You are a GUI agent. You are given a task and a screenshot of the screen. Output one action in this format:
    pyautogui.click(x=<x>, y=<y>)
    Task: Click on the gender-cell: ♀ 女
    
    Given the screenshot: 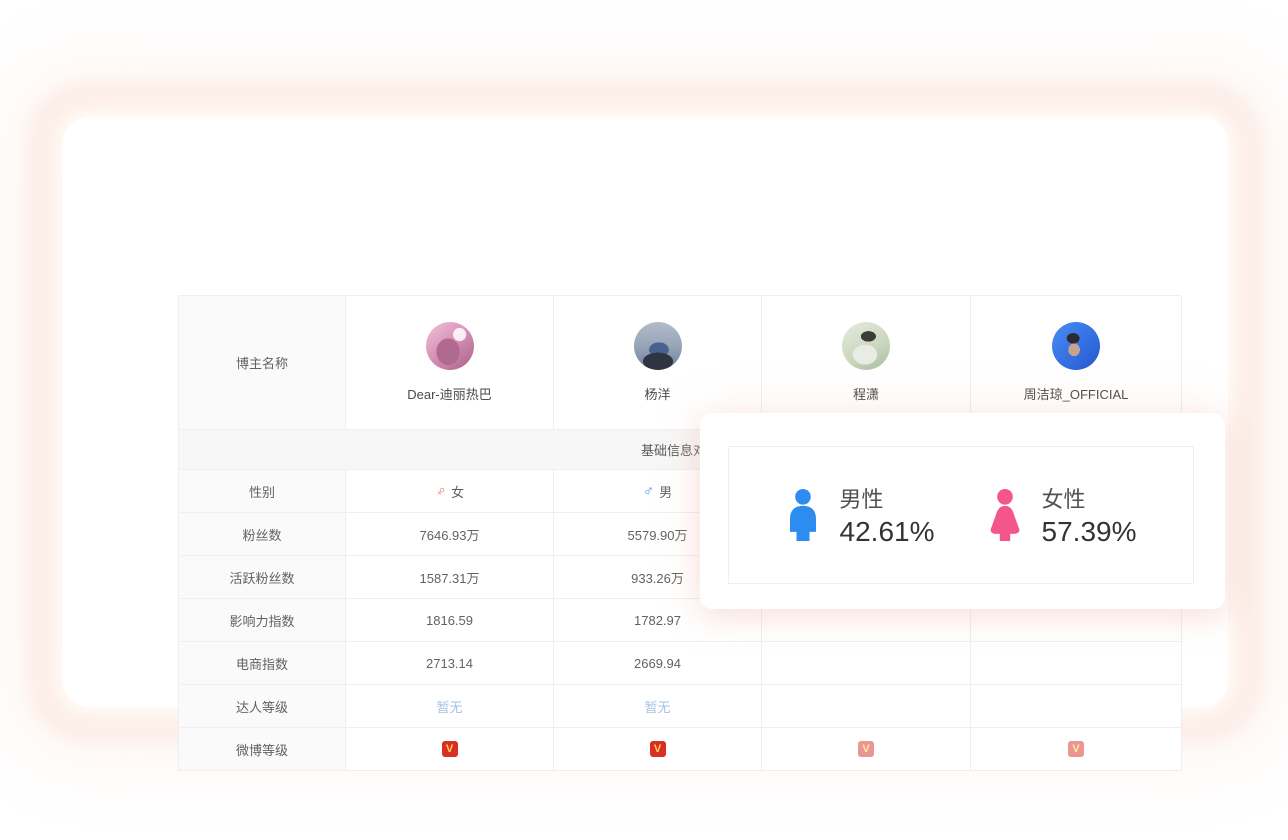 What is the action you would take?
    pyautogui.click(x=450, y=491)
    